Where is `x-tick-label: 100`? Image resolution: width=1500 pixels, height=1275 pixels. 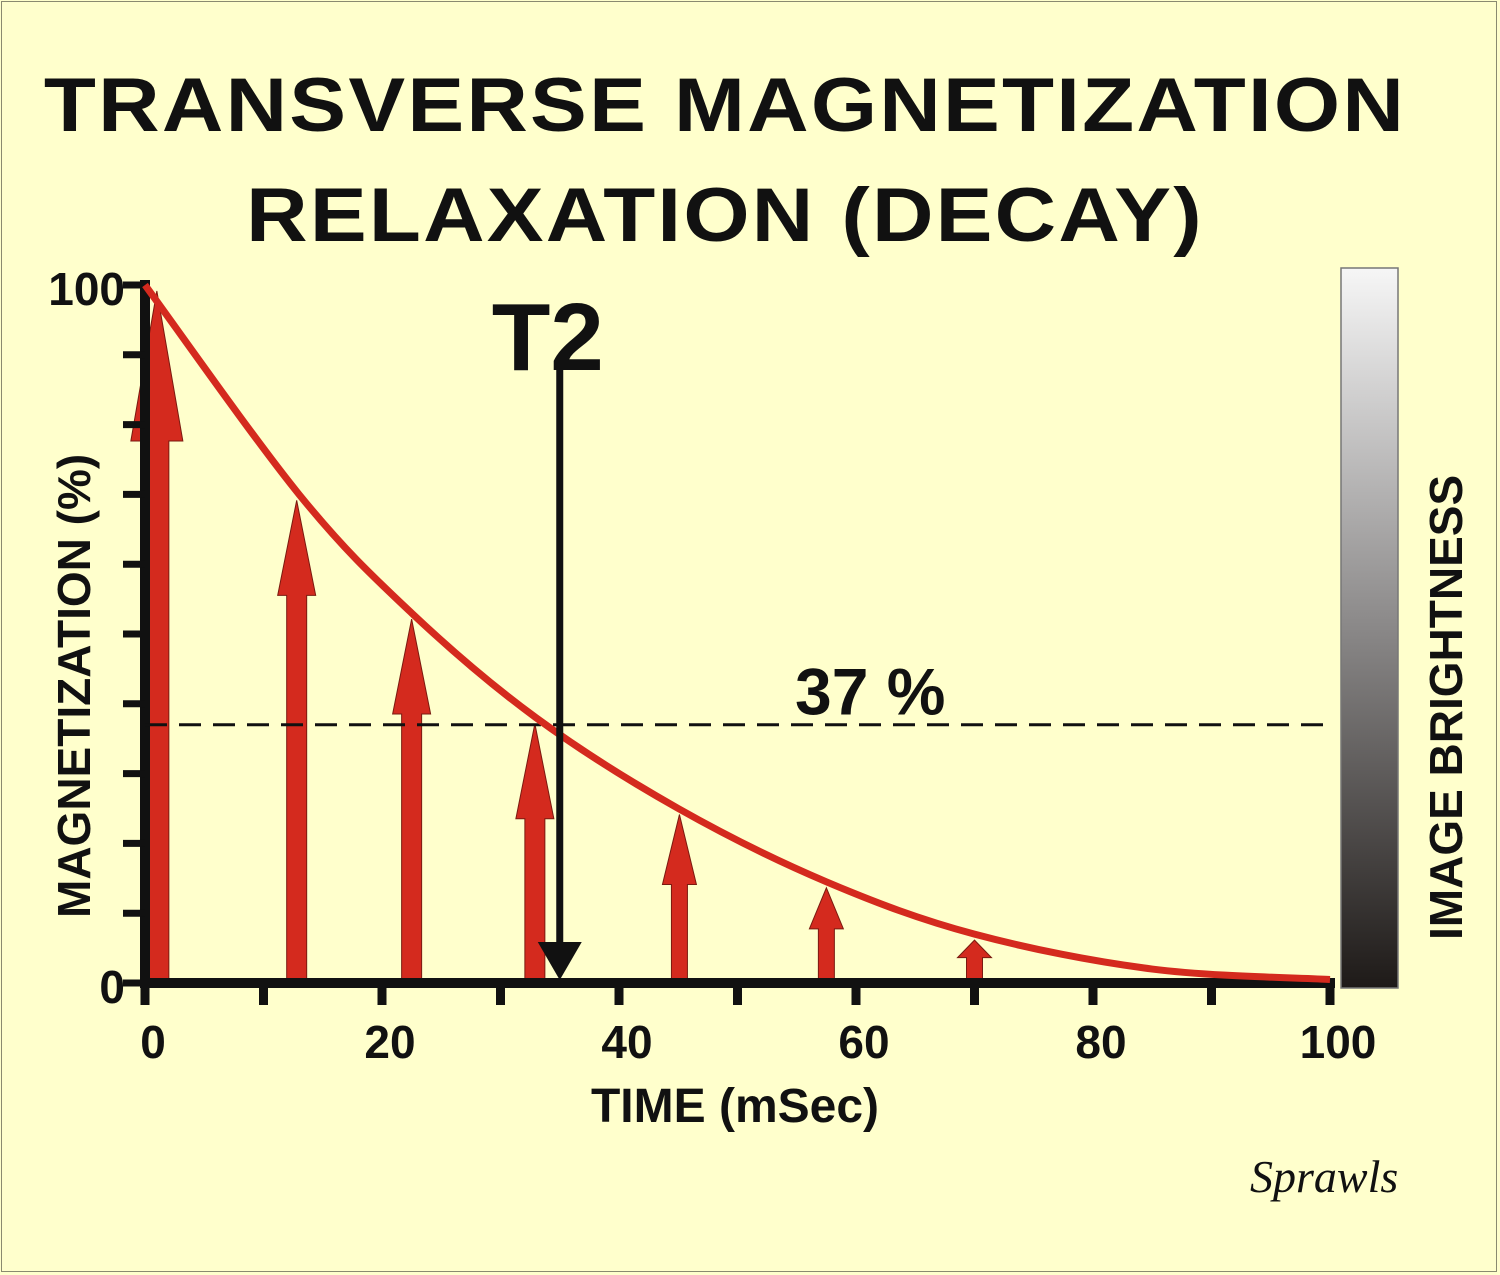 x-tick-label: 100 is located at coordinates (1338, 1042).